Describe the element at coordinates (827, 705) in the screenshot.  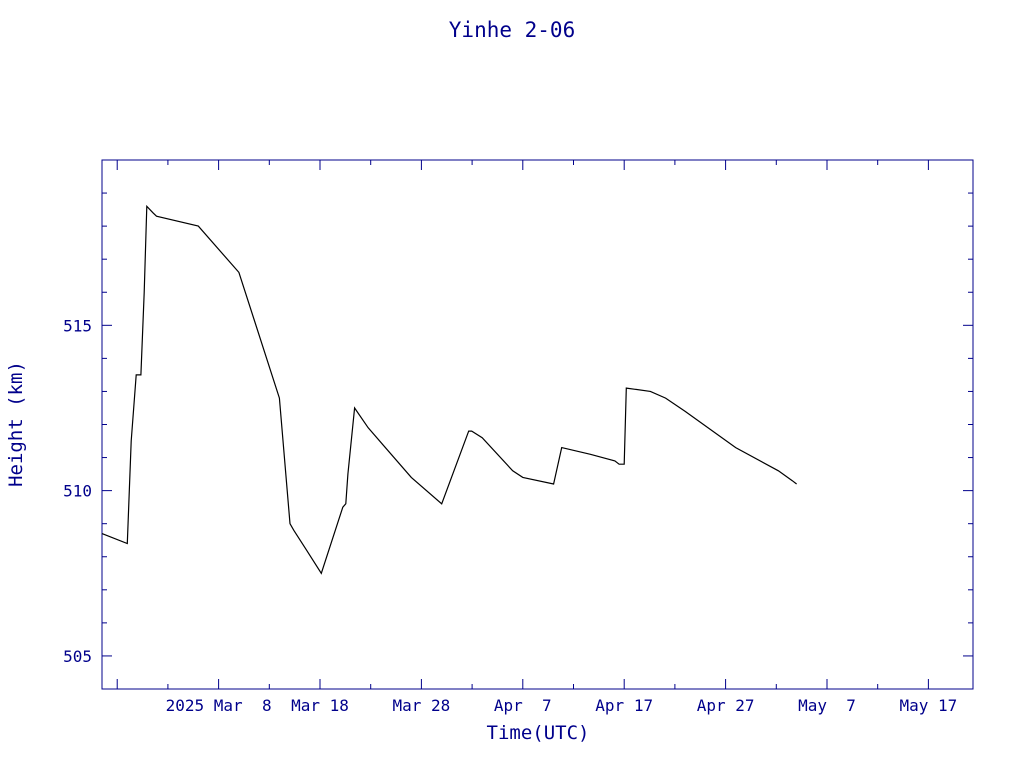
I see `x-tick-label: May 7` at that location.